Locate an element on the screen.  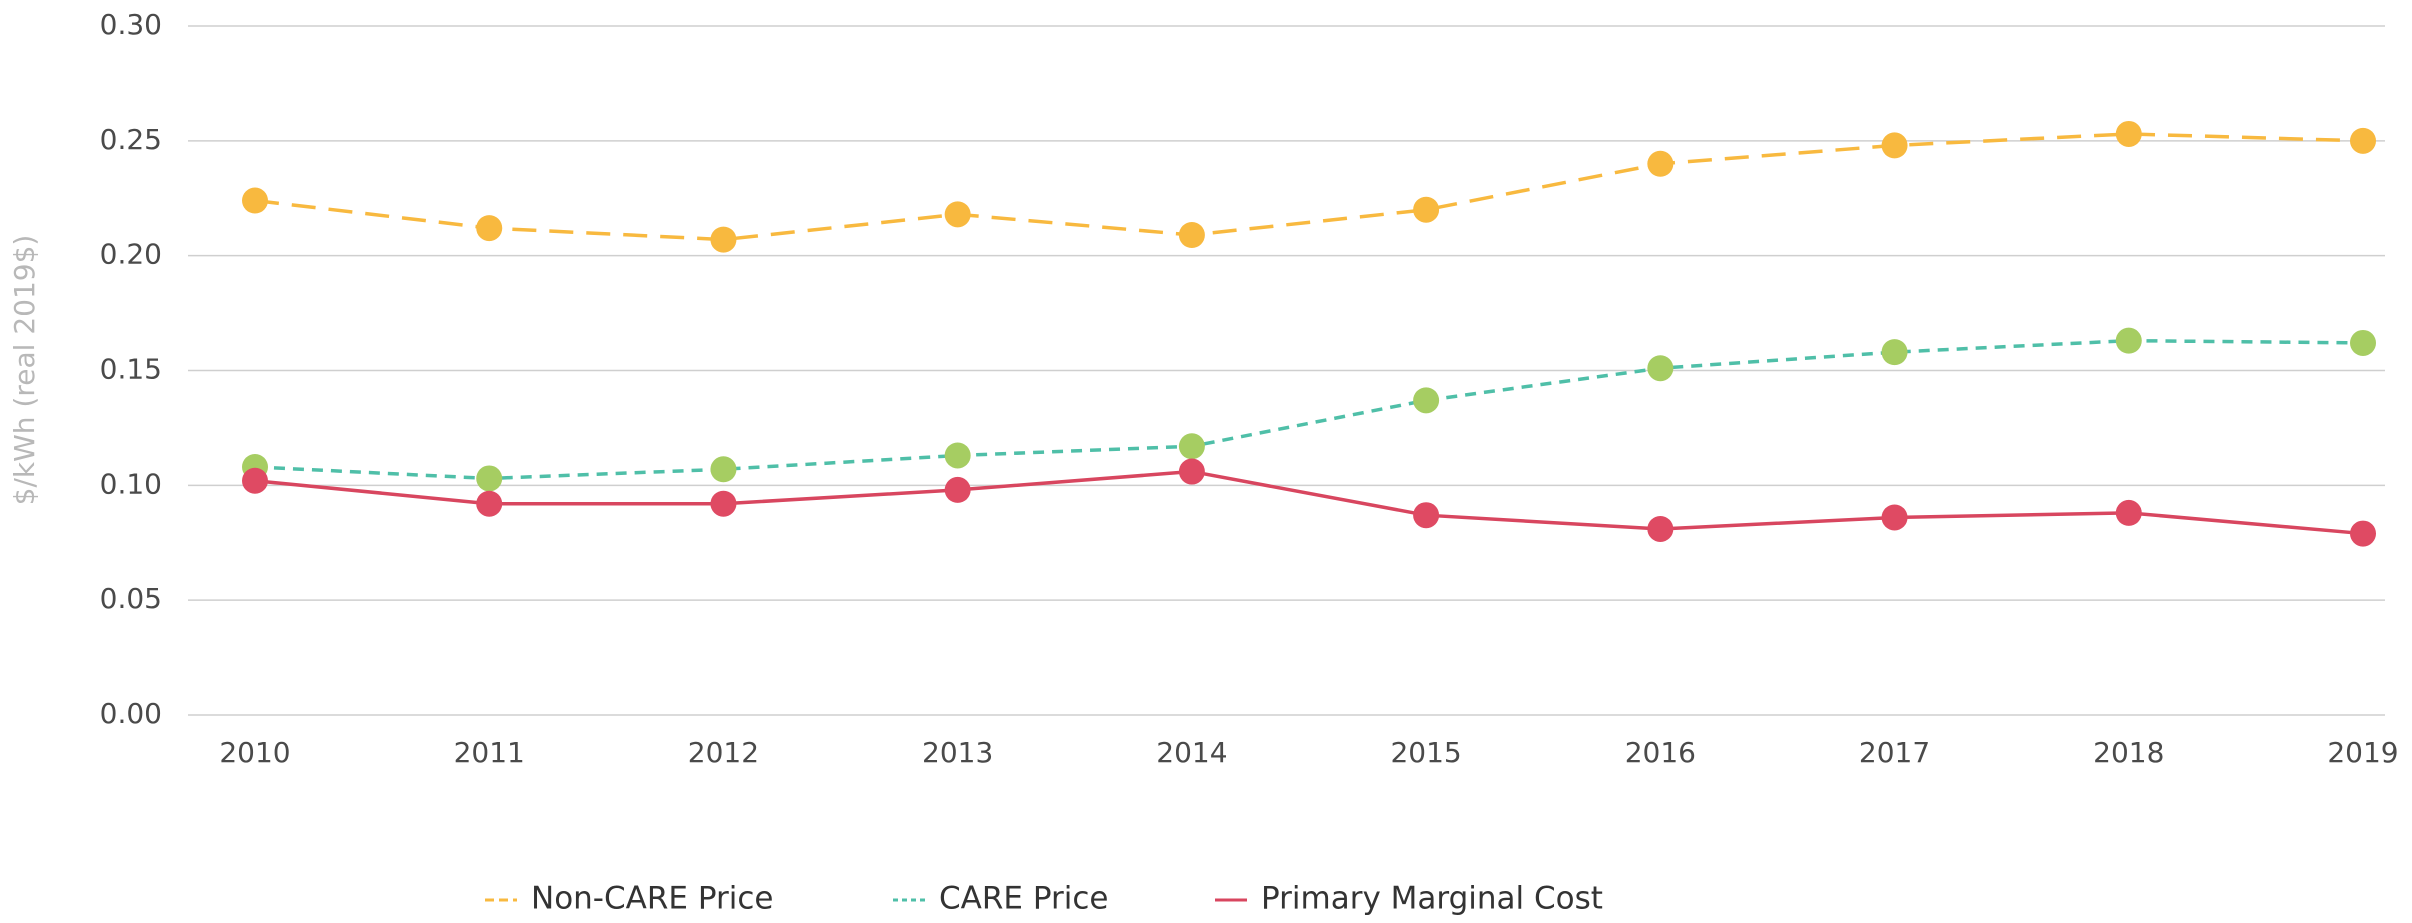
y-tick-label: 0.10 is located at coordinates (131, 483).